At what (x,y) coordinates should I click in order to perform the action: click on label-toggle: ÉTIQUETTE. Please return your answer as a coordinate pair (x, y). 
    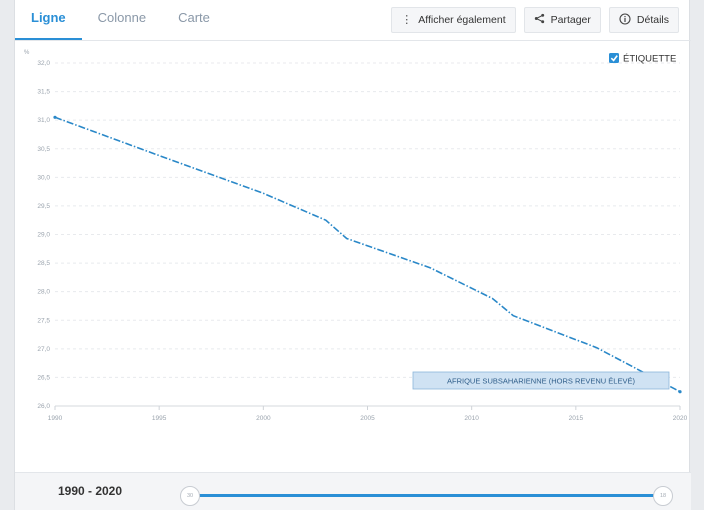
    Looking at the image, I should click on (642, 59).